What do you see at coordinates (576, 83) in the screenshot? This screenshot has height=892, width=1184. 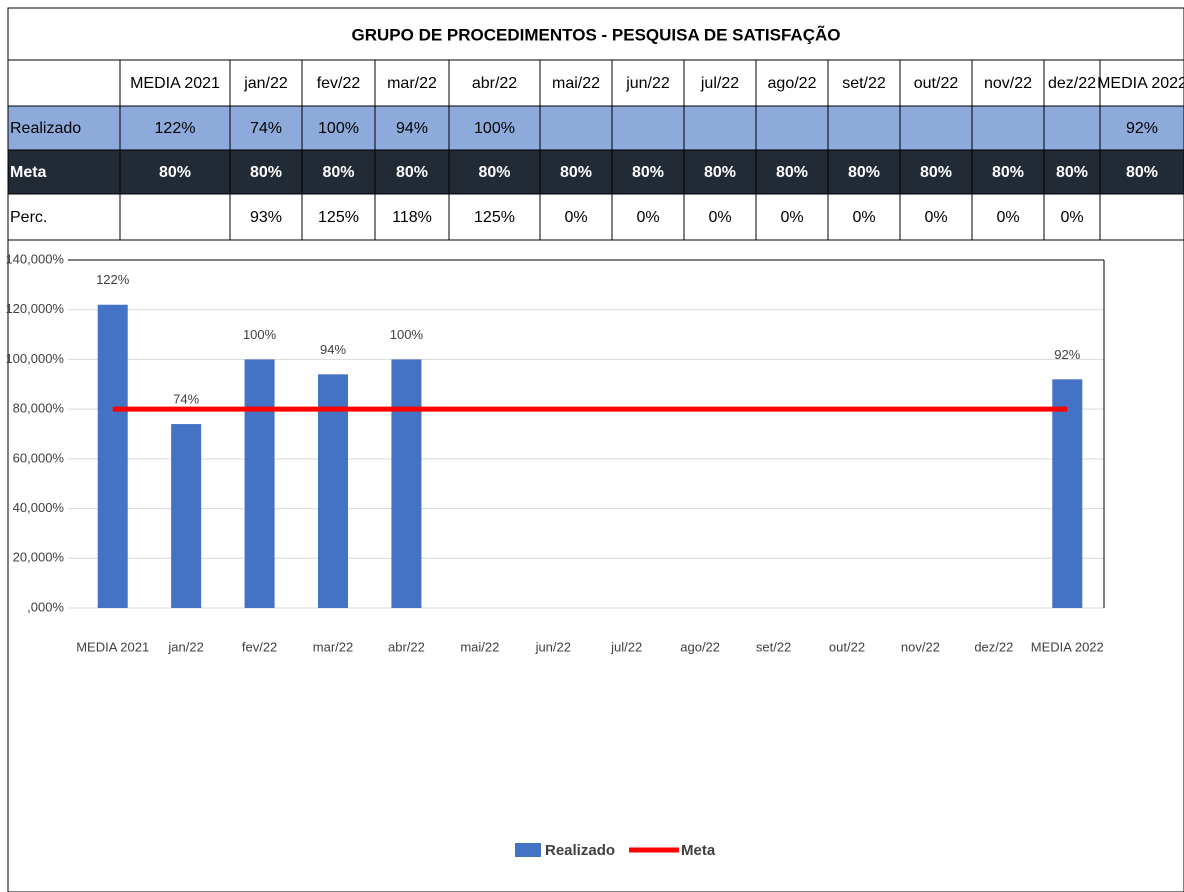 I see `cell-text: mai/22` at bounding box center [576, 83].